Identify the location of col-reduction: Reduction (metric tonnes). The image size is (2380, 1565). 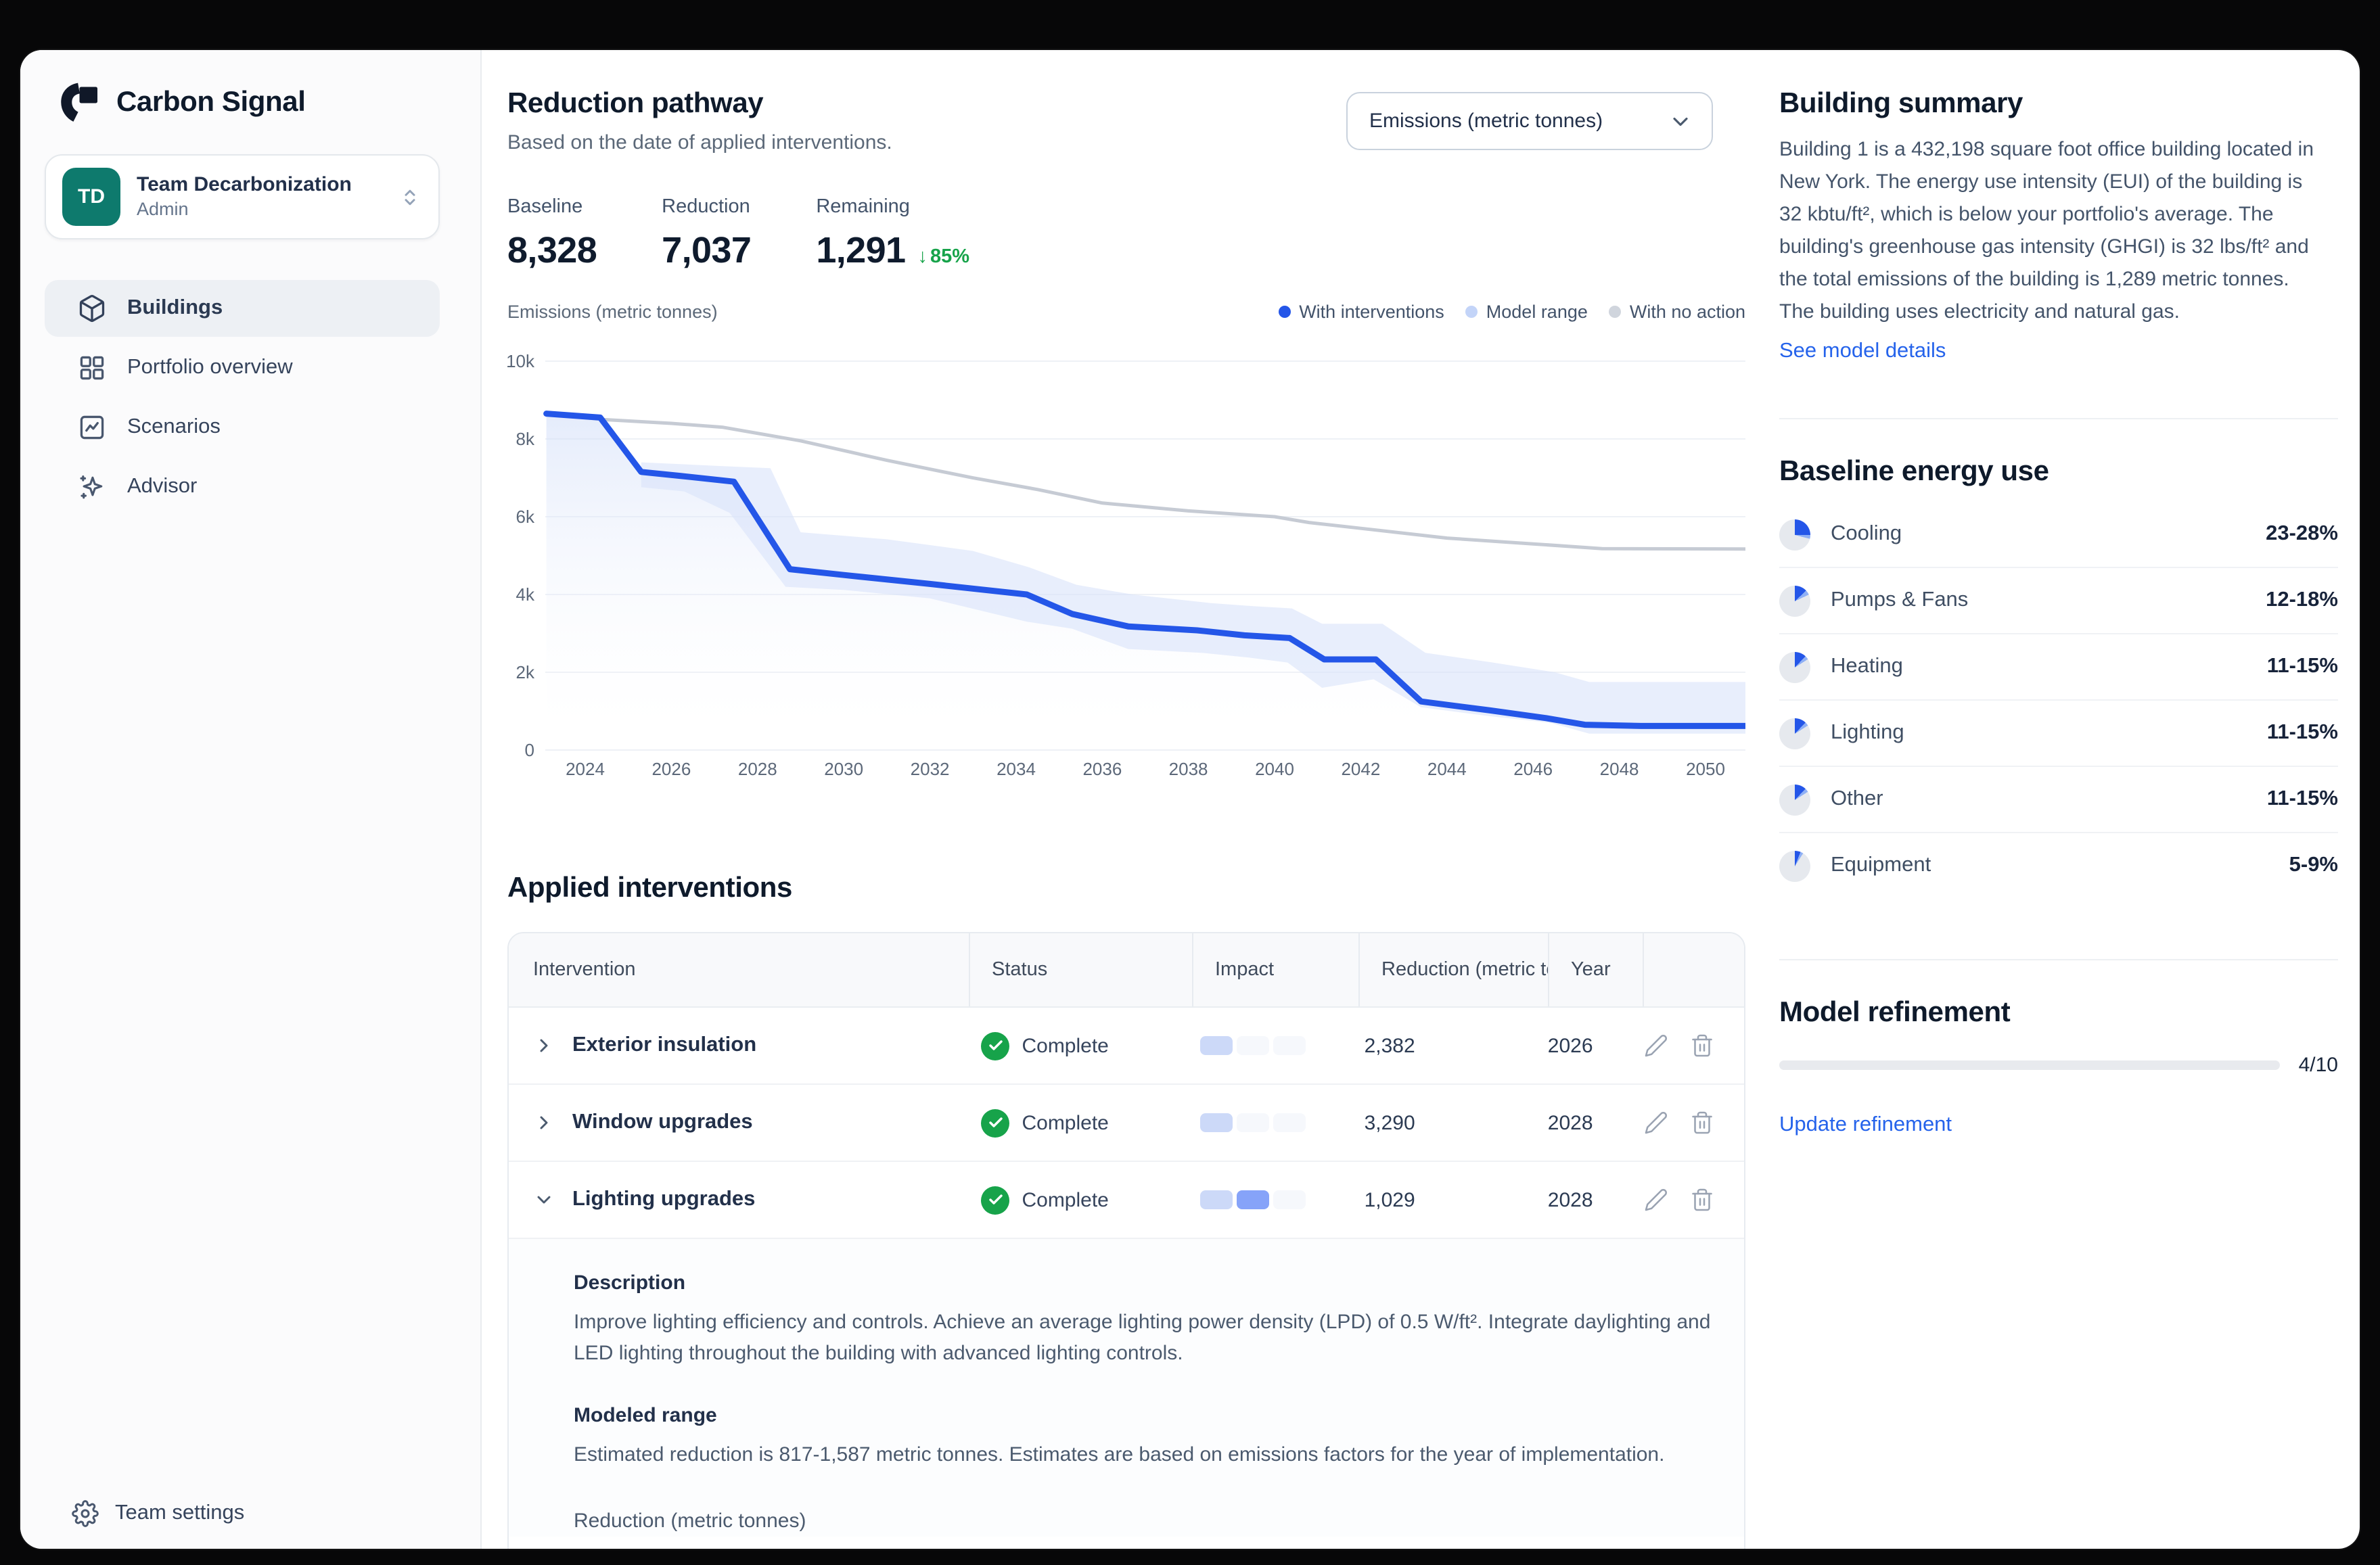
(1453, 969).